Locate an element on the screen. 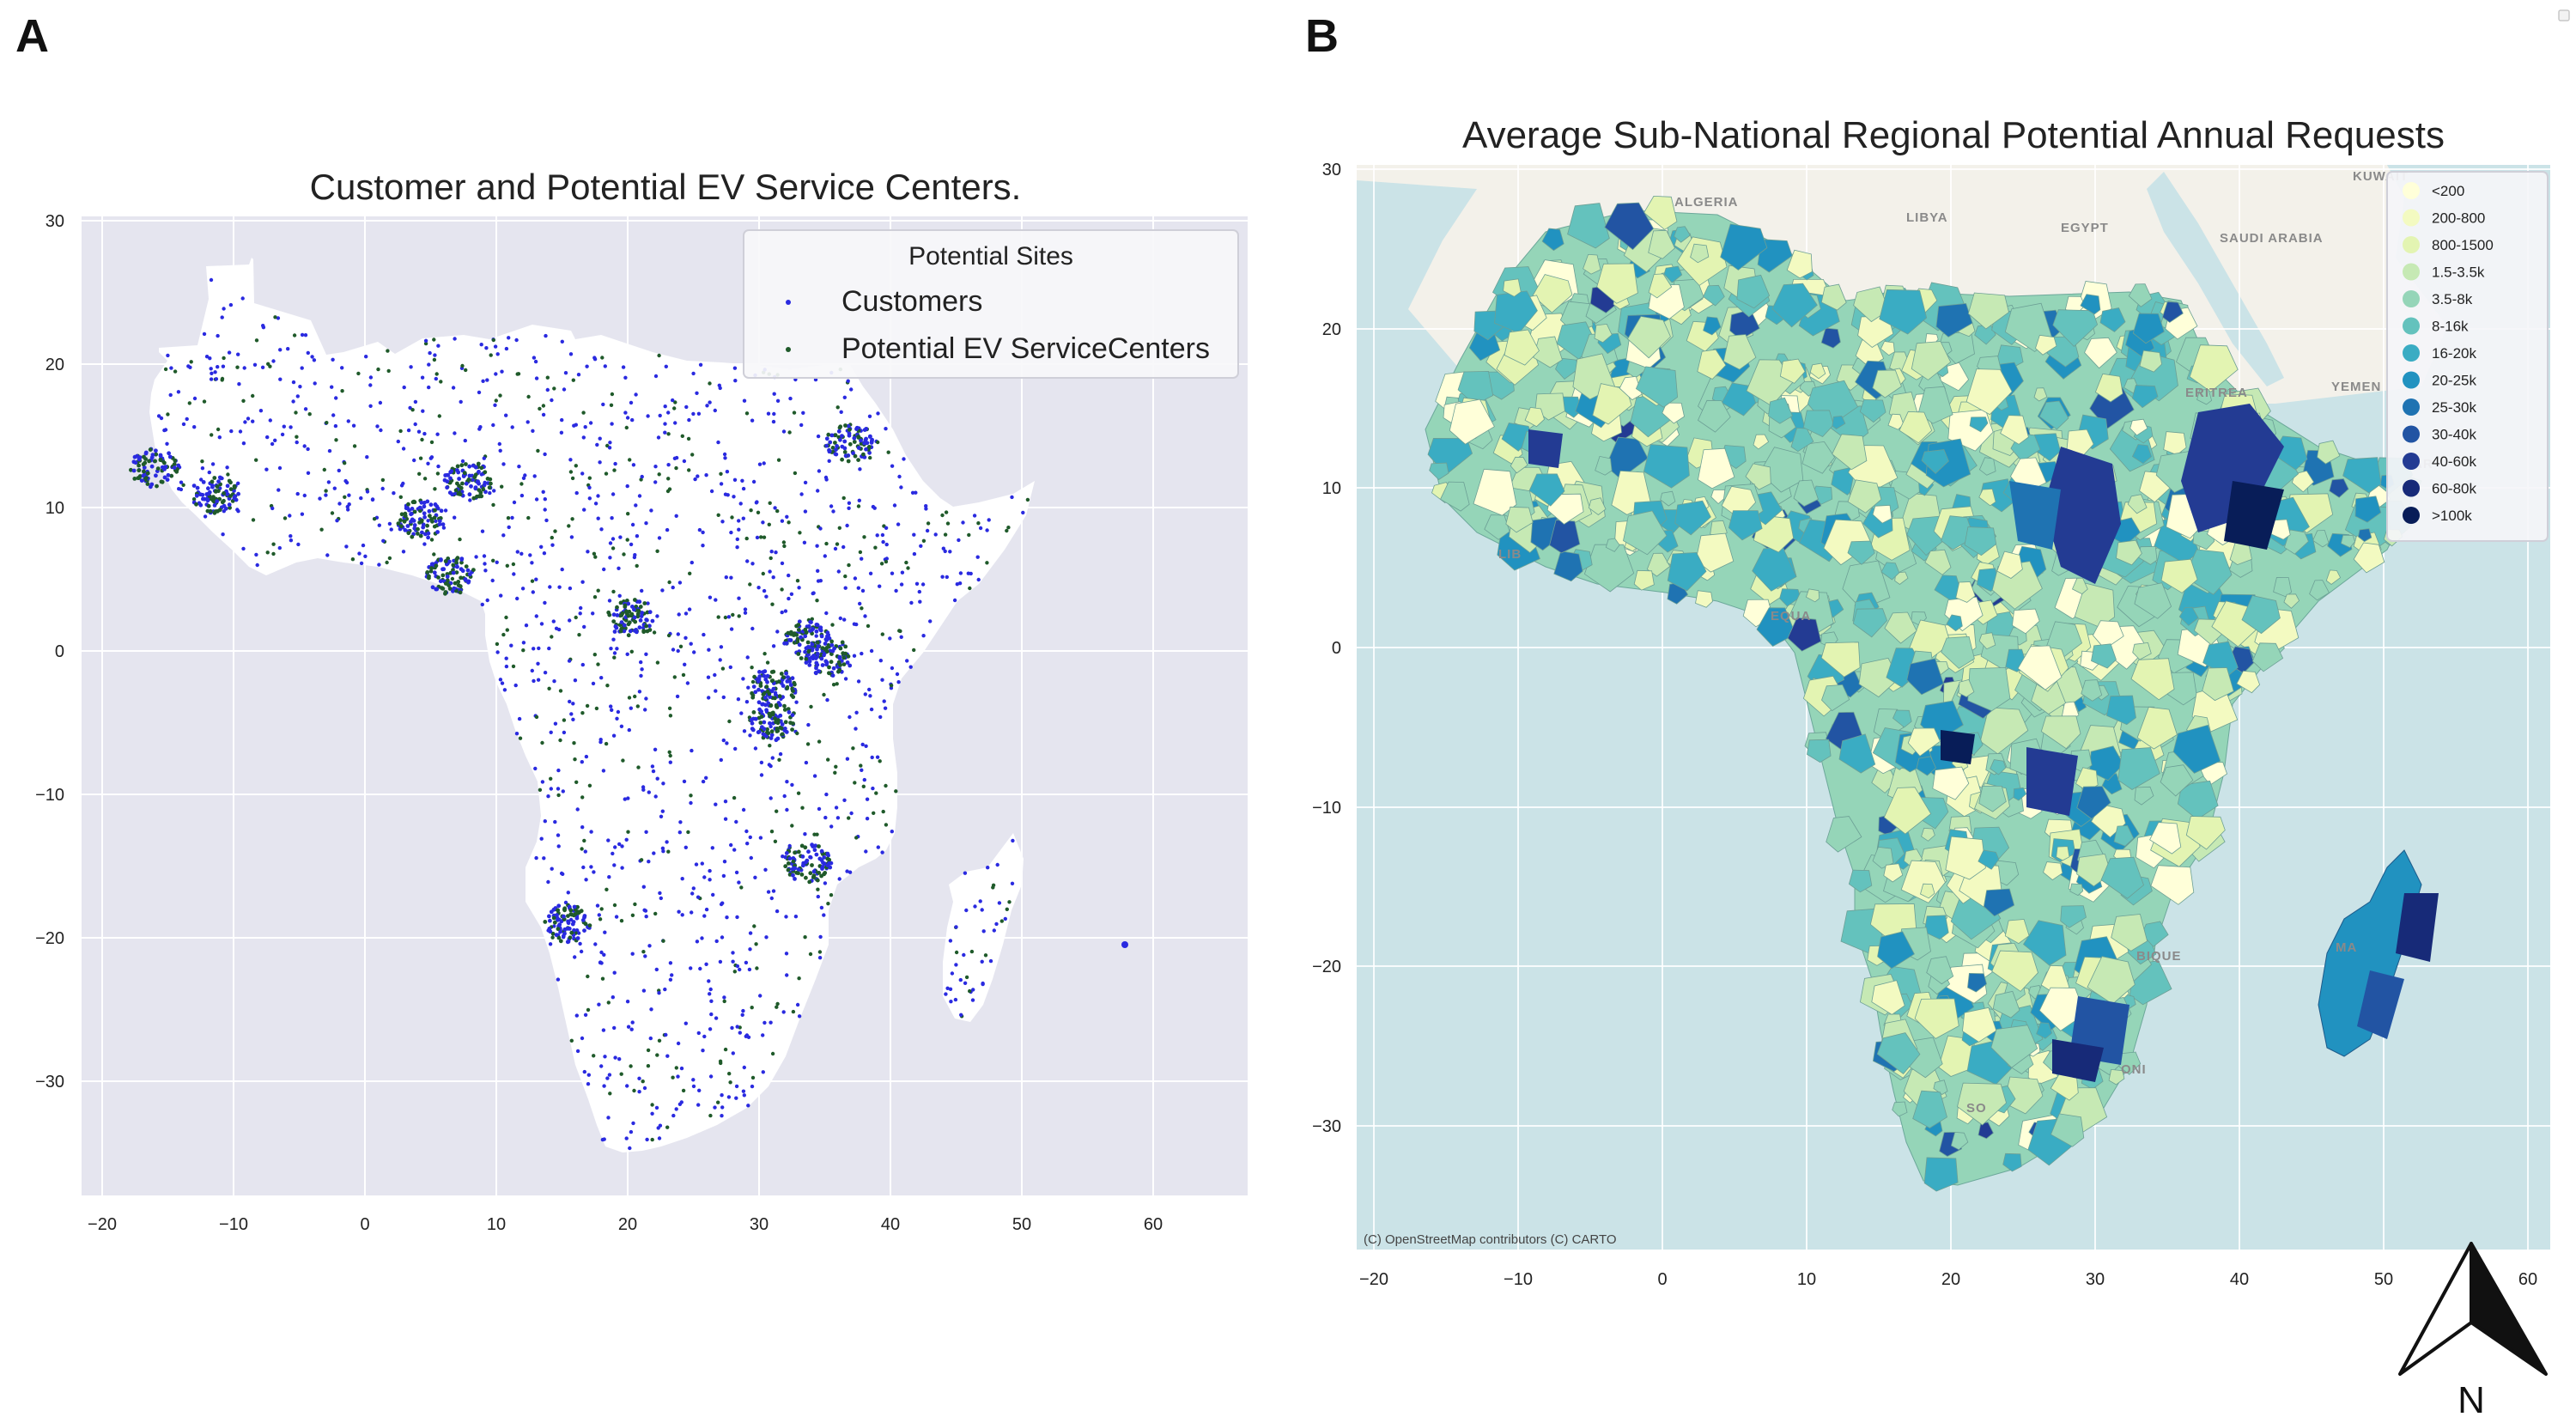 The width and height of the screenshot is (2576, 1417). basemap-label: SAUDI ARABIA is located at coordinates (2272, 238).